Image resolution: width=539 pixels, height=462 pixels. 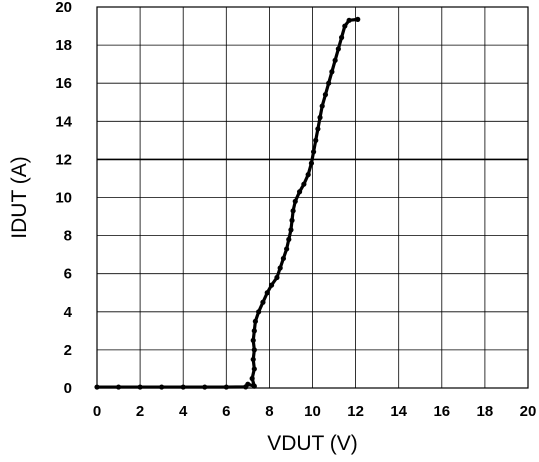 What do you see at coordinates (528, 411) in the screenshot?
I see `x-tick-label: 20` at bounding box center [528, 411].